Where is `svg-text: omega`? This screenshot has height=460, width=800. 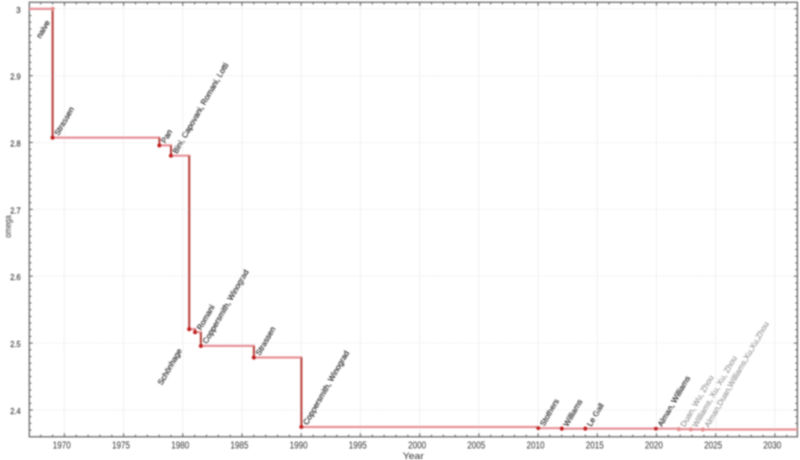
svg-text: omega is located at coordinates (8, 226).